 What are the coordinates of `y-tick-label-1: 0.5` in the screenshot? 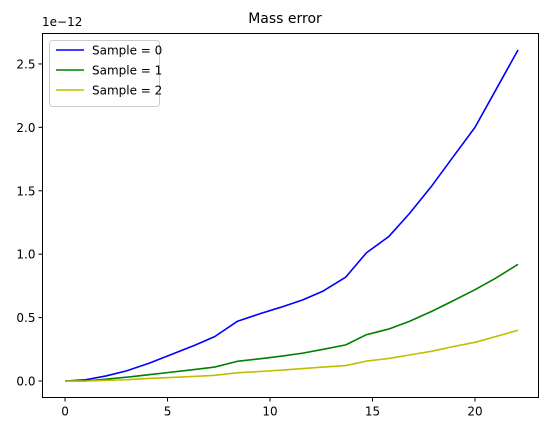 It's located at (25, 318).